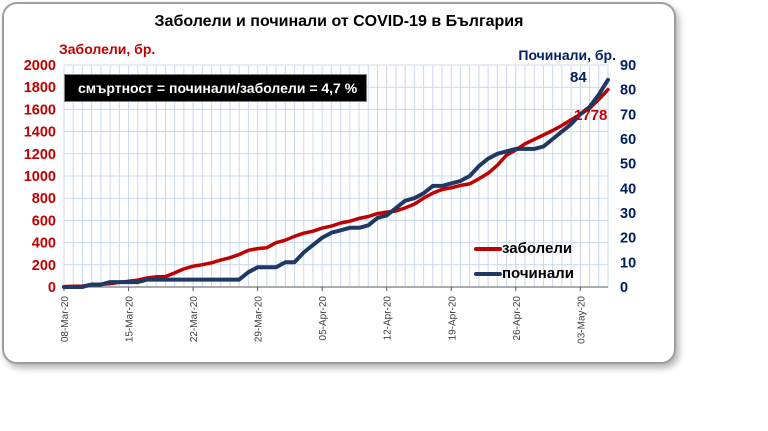  I want to click on right-tick-label: 70, so click(628, 115).